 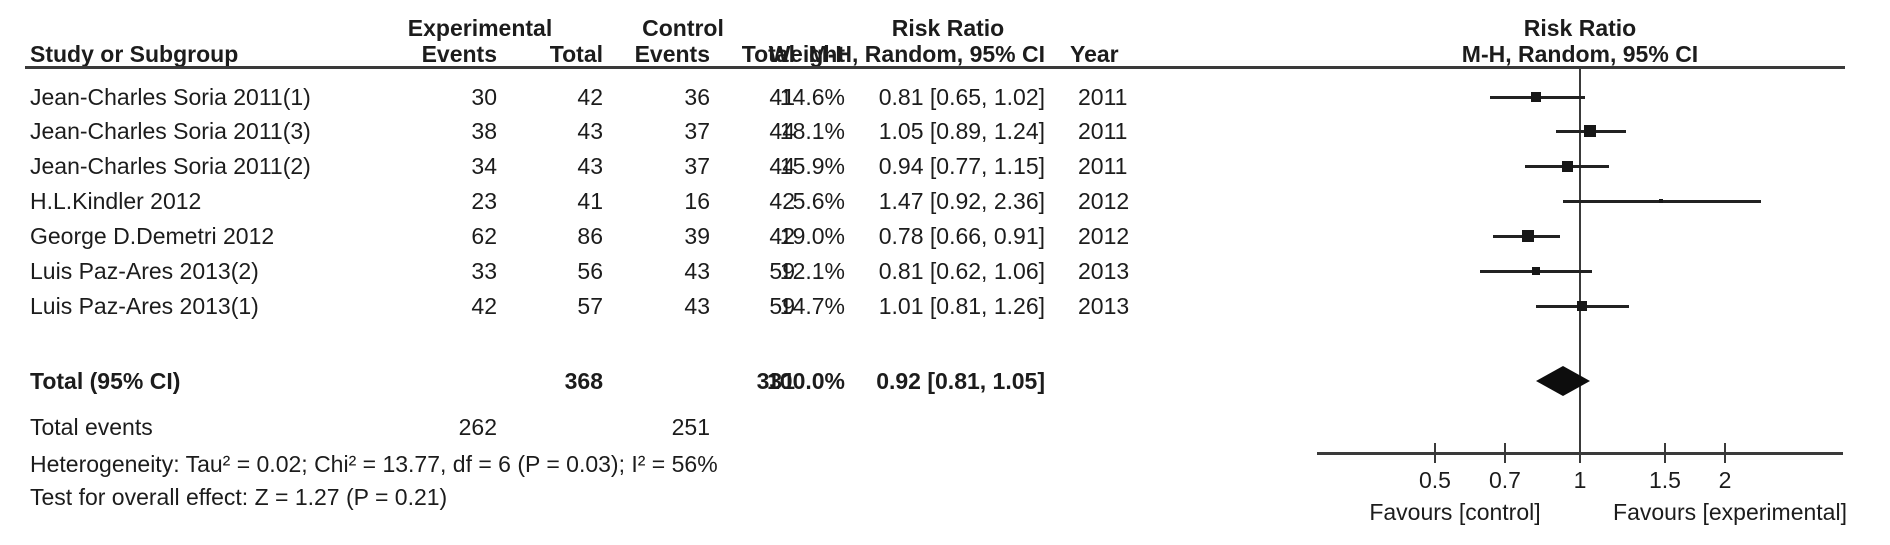 I want to click on study-name: Jean-Charles Soria 2011(1), so click(x=170, y=97).